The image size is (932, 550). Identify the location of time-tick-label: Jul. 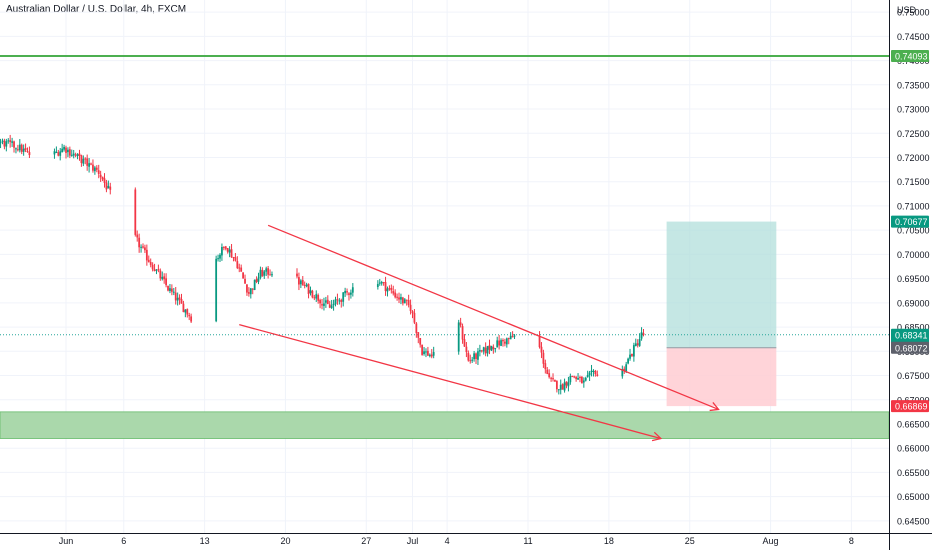
(413, 541).